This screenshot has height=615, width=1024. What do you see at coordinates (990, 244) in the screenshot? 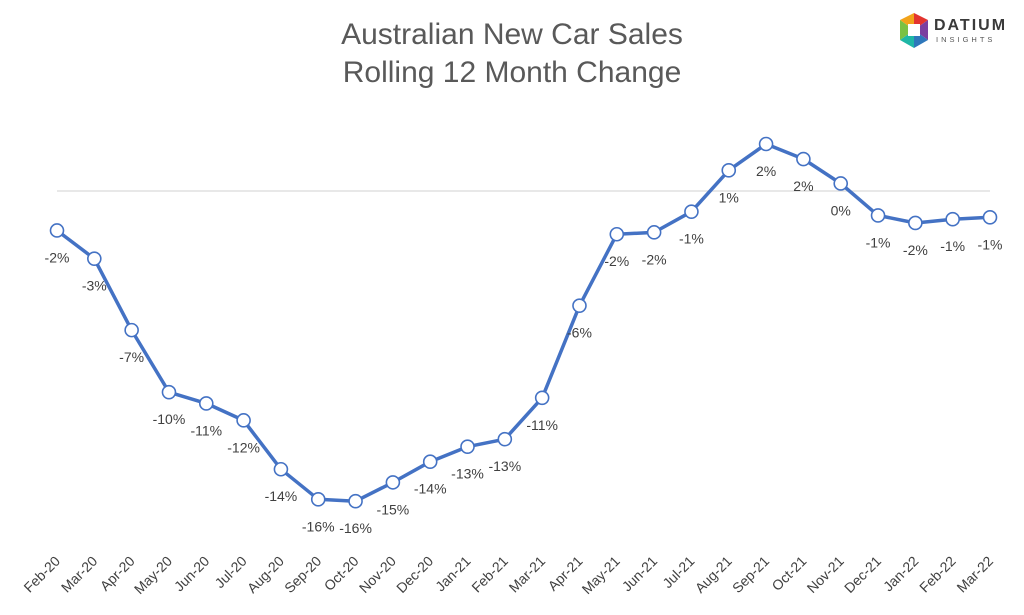
I see `data-label-mar-22: -1%` at bounding box center [990, 244].